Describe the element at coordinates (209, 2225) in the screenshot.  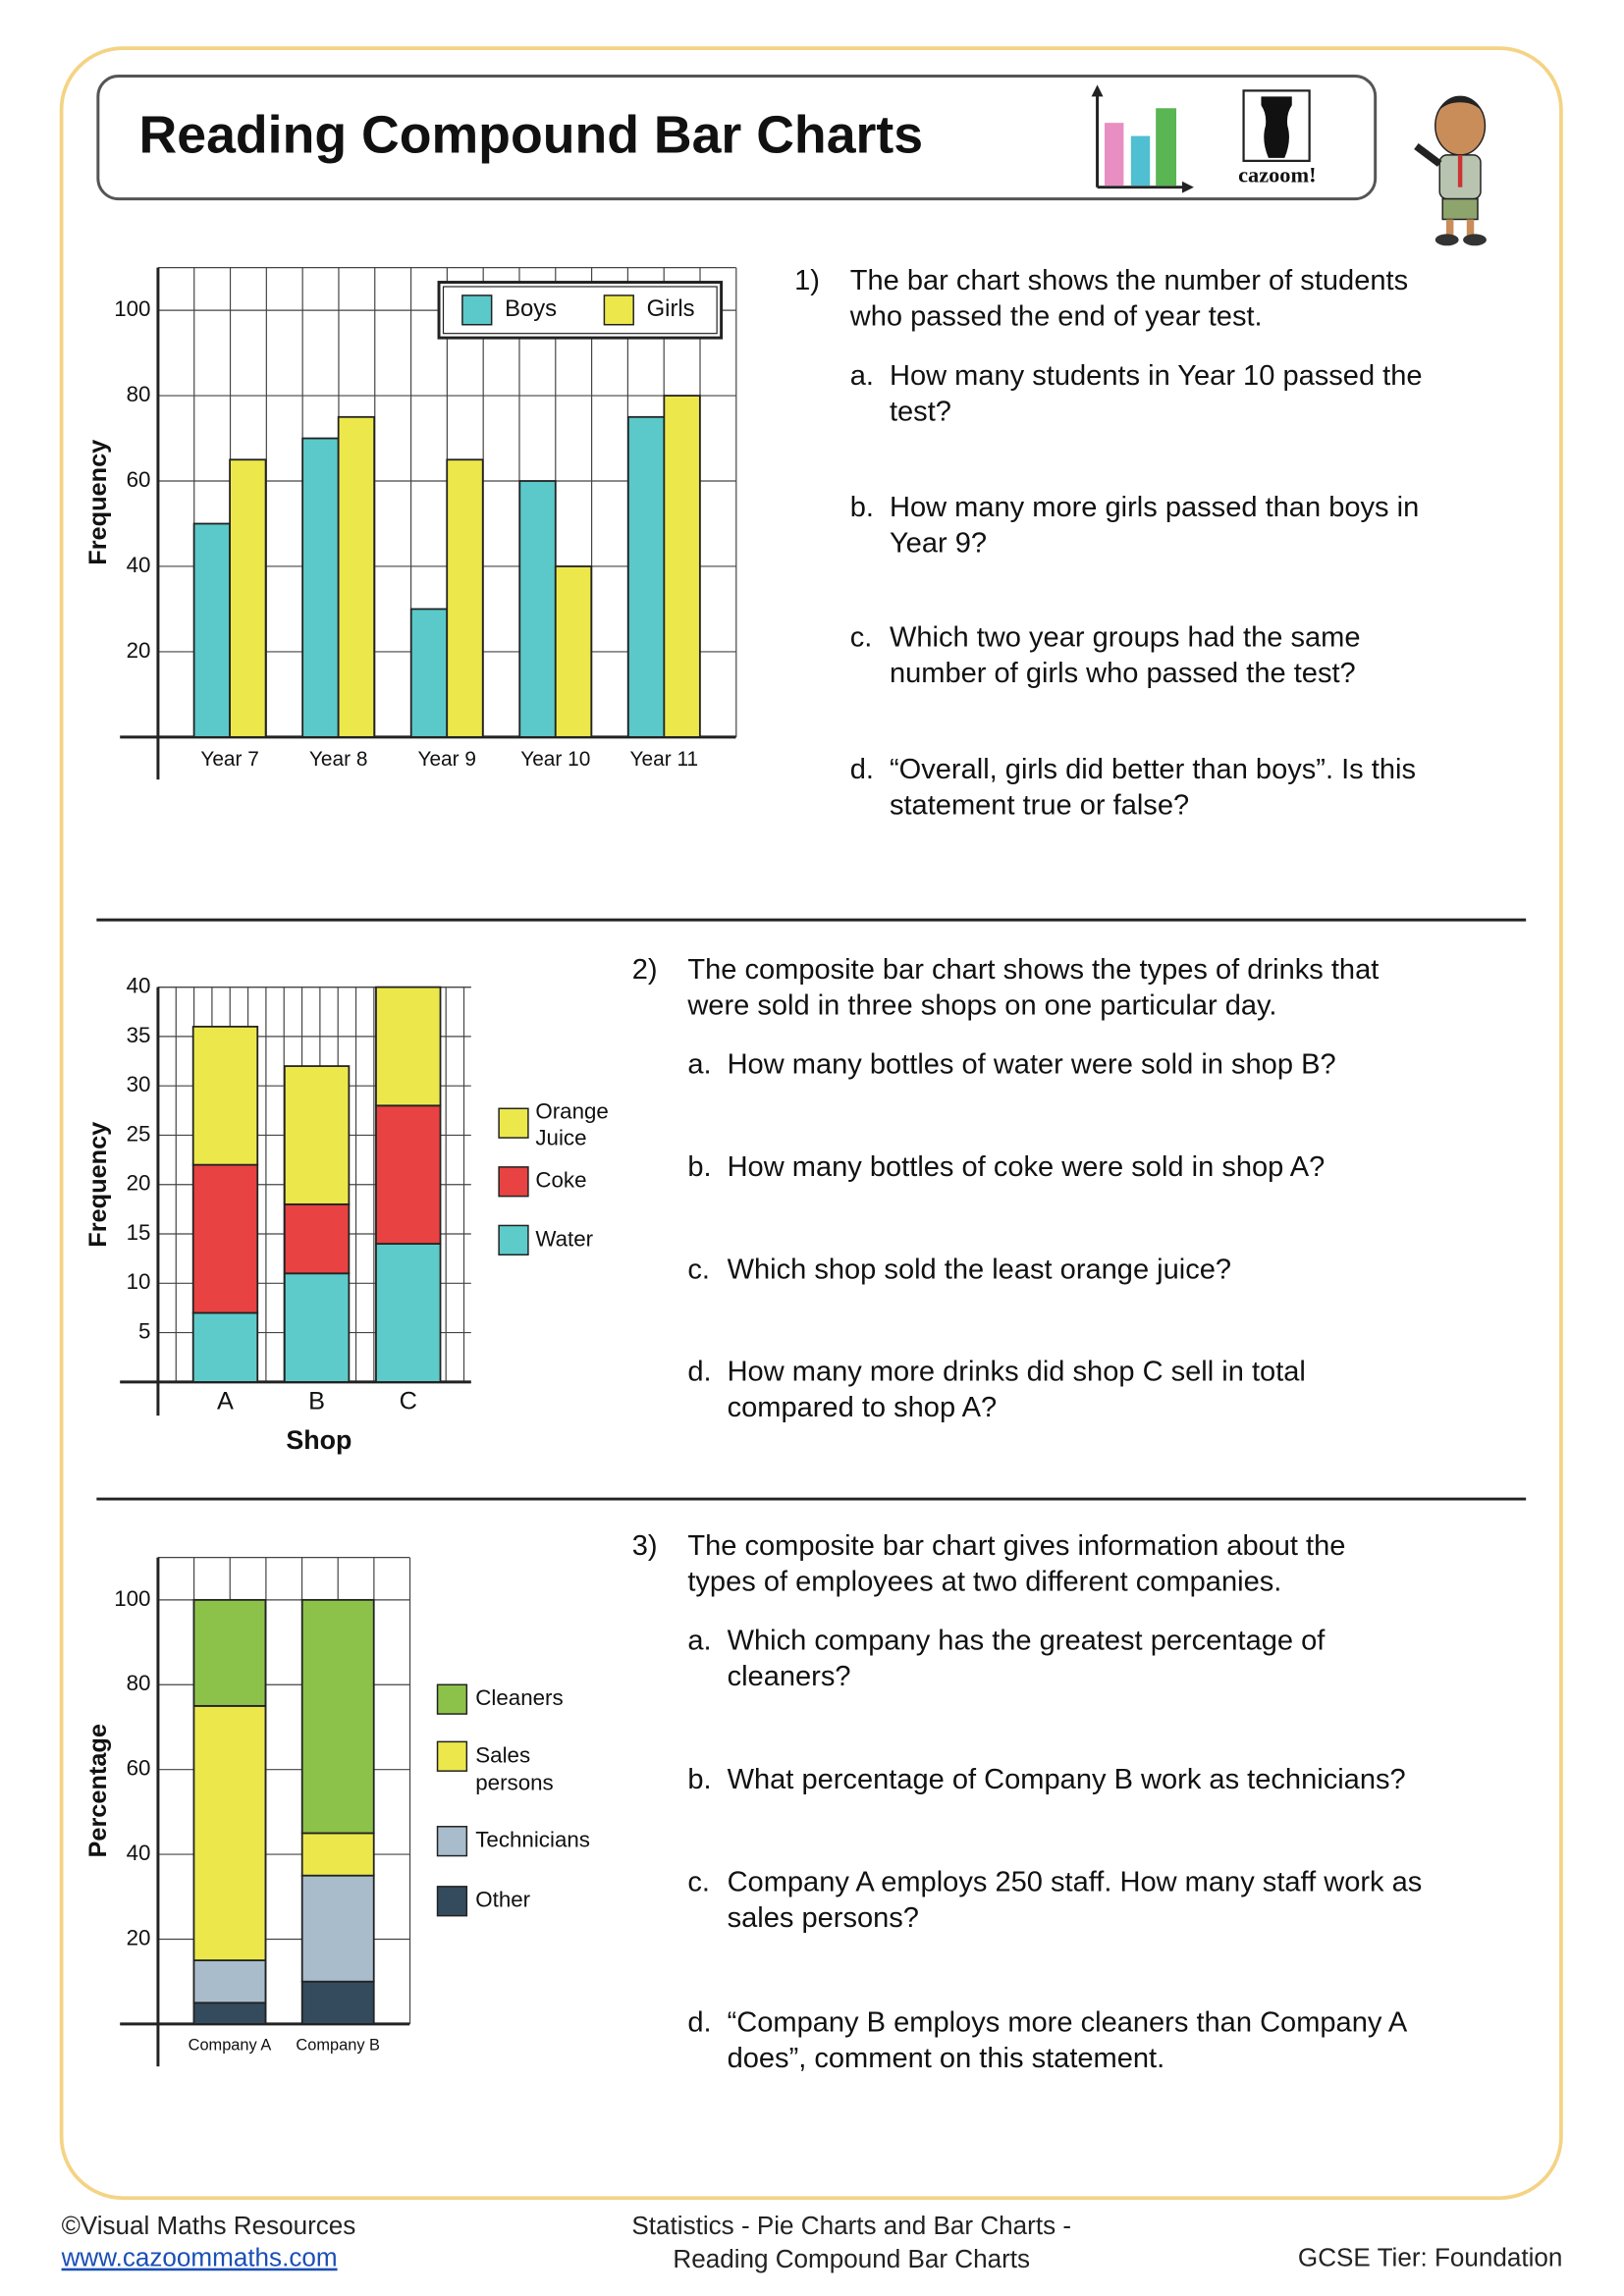
I see `footer-credit: ©Visual Maths Resources` at that location.